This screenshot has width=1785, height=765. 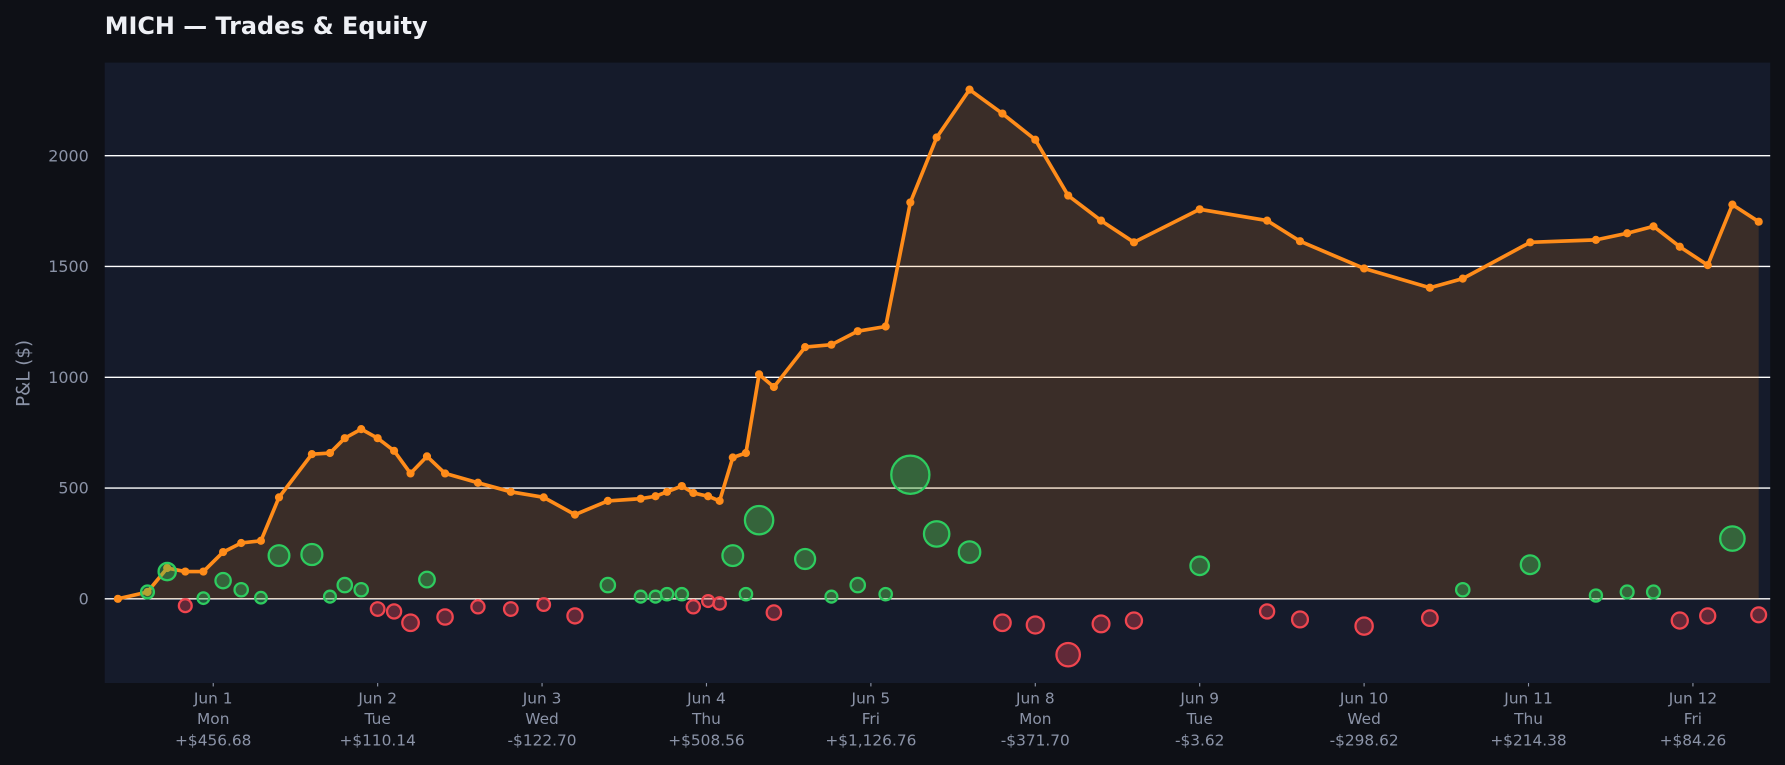 I want to click on x-tick-label: Jun 1, so click(x=213, y=699).